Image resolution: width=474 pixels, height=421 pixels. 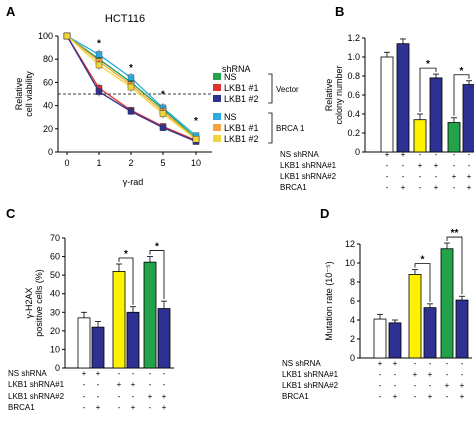 I want to click on panel-a-x-axis-title: γ-rad, so click(x=133, y=182).